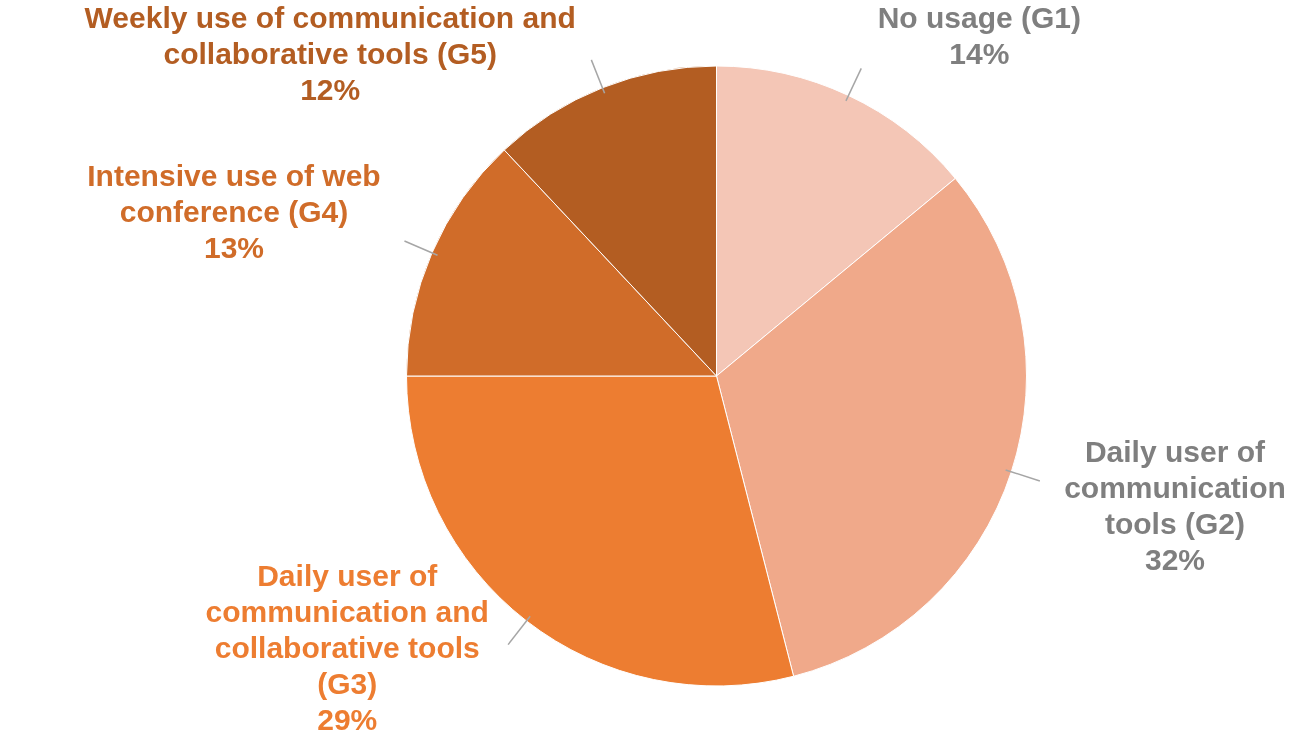 This screenshot has width=1301, height=742. Describe the element at coordinates (979, 54) in the screenshot. I see `data-label: 14%` at that location.